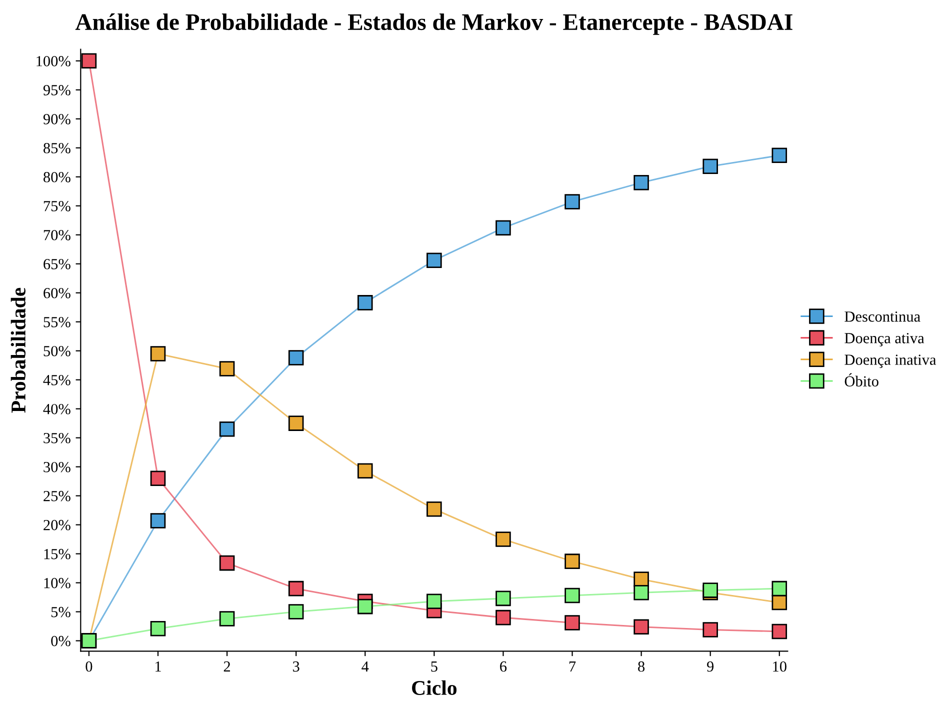 The height and width of the screenshot is (704, 949). I want to click on y-tick-label: 95%, so click(56, 90).